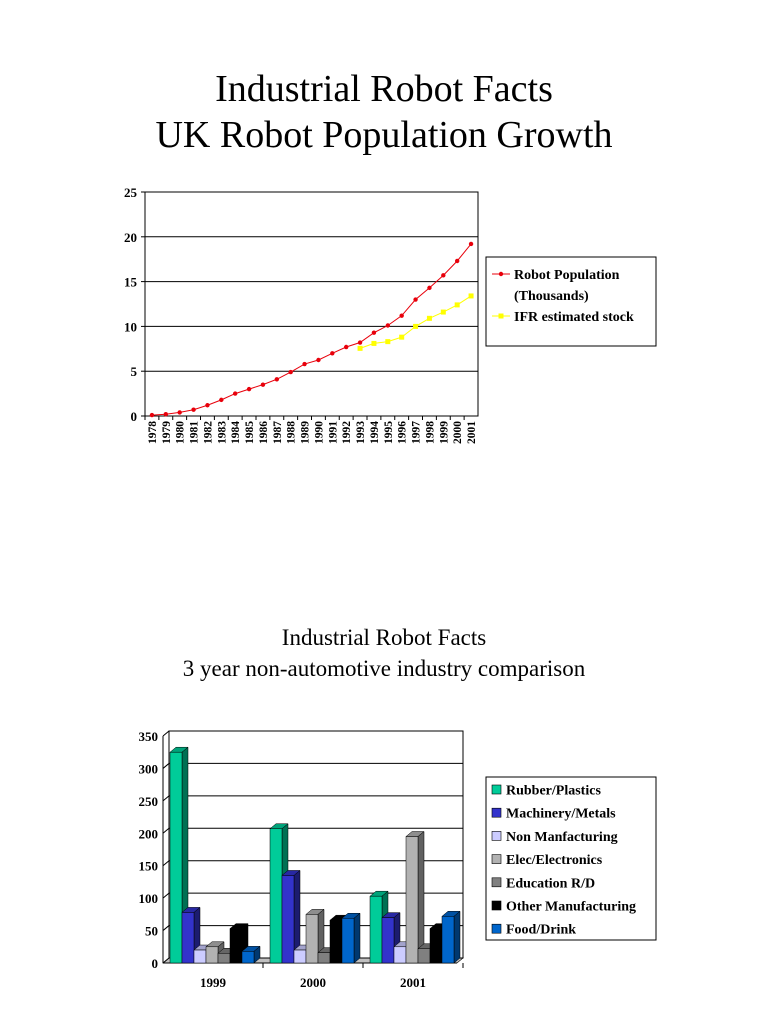 The height and width of the screenshot is (1024, 768). What do you see at coordinates (554, 860) in the screenshot?
I see `legend-label: Elec/Electronics` at bounding box center [554, 860].